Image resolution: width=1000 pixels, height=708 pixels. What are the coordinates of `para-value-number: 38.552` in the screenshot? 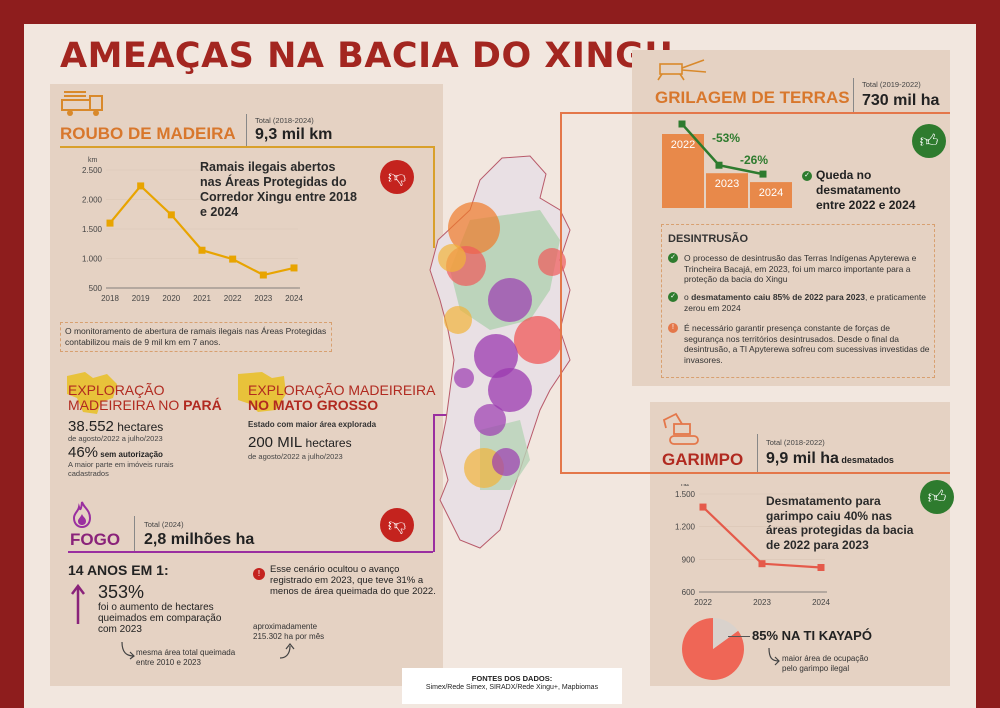 It's located at (91, 426).